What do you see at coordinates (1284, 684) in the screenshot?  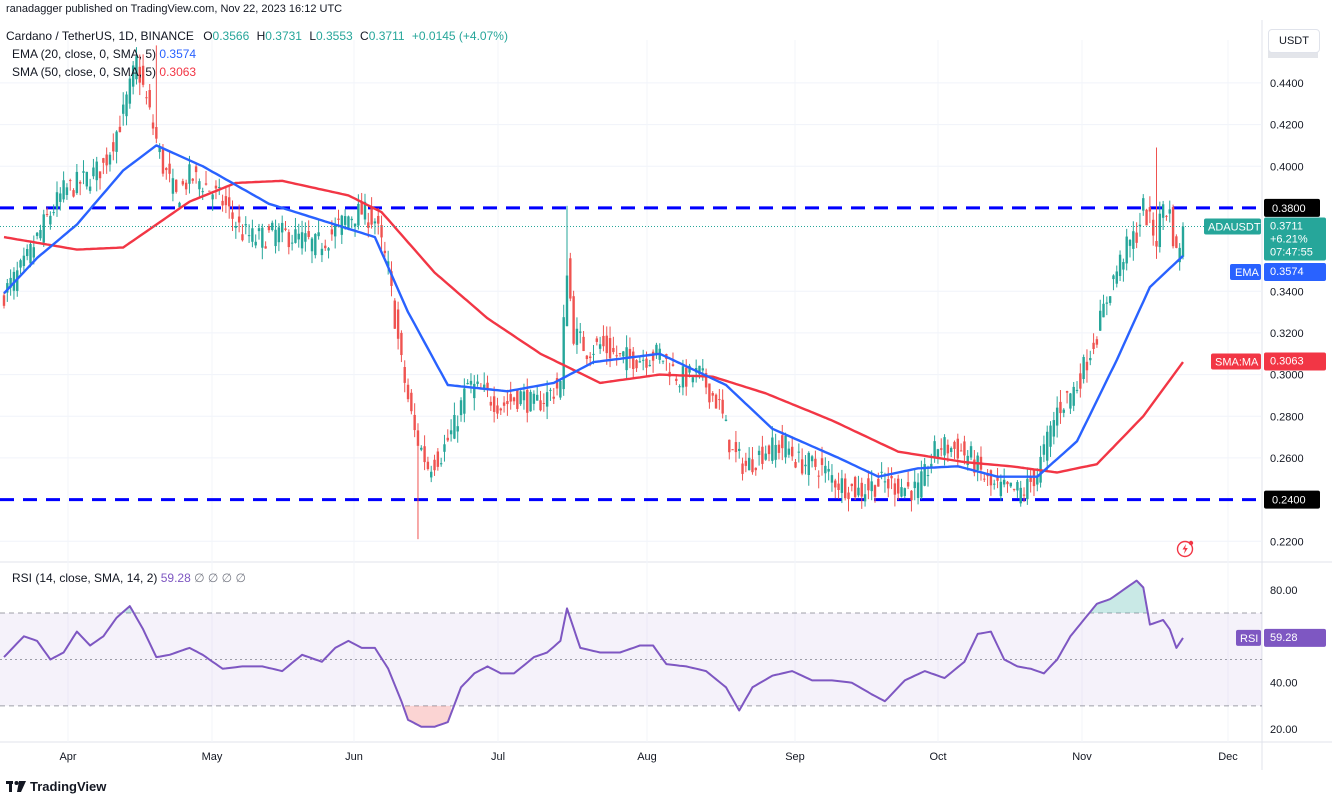 I see `rsi-tick-label: 40.00` at bounding box center [1284, 684].